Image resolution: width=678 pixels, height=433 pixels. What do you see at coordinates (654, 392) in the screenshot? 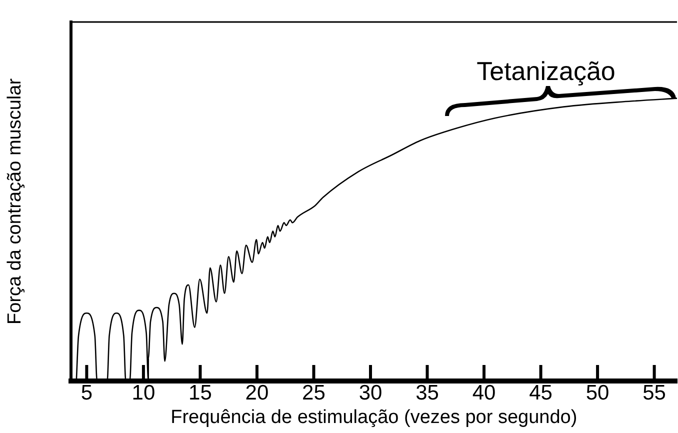
I see `x-tick-label: 55` at bounding box center [654, 392].